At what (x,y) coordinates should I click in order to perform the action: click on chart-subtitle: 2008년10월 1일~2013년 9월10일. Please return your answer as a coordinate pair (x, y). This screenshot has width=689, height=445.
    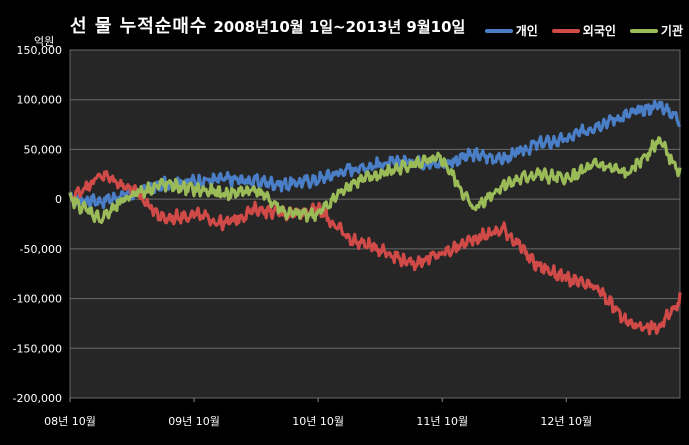
    Looking at the image, I should click on (339, 27).